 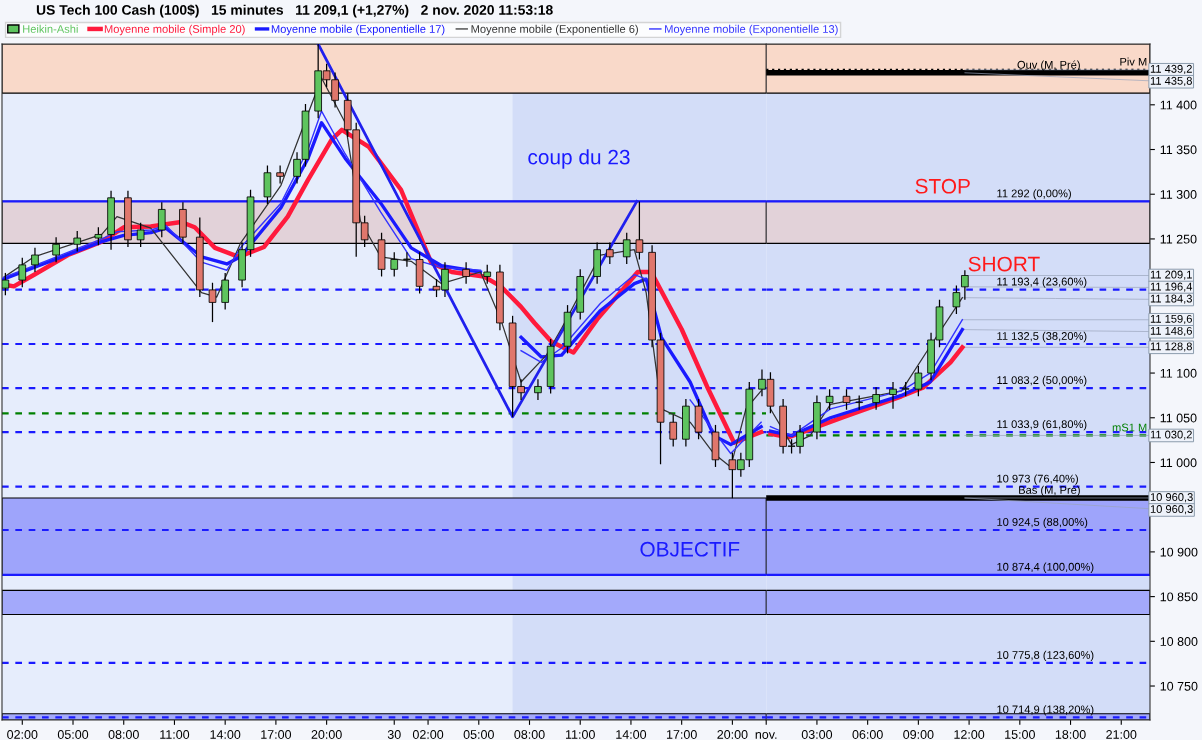 I want to click on y-tick-label: 10 800, so click(x=1179, y=641).